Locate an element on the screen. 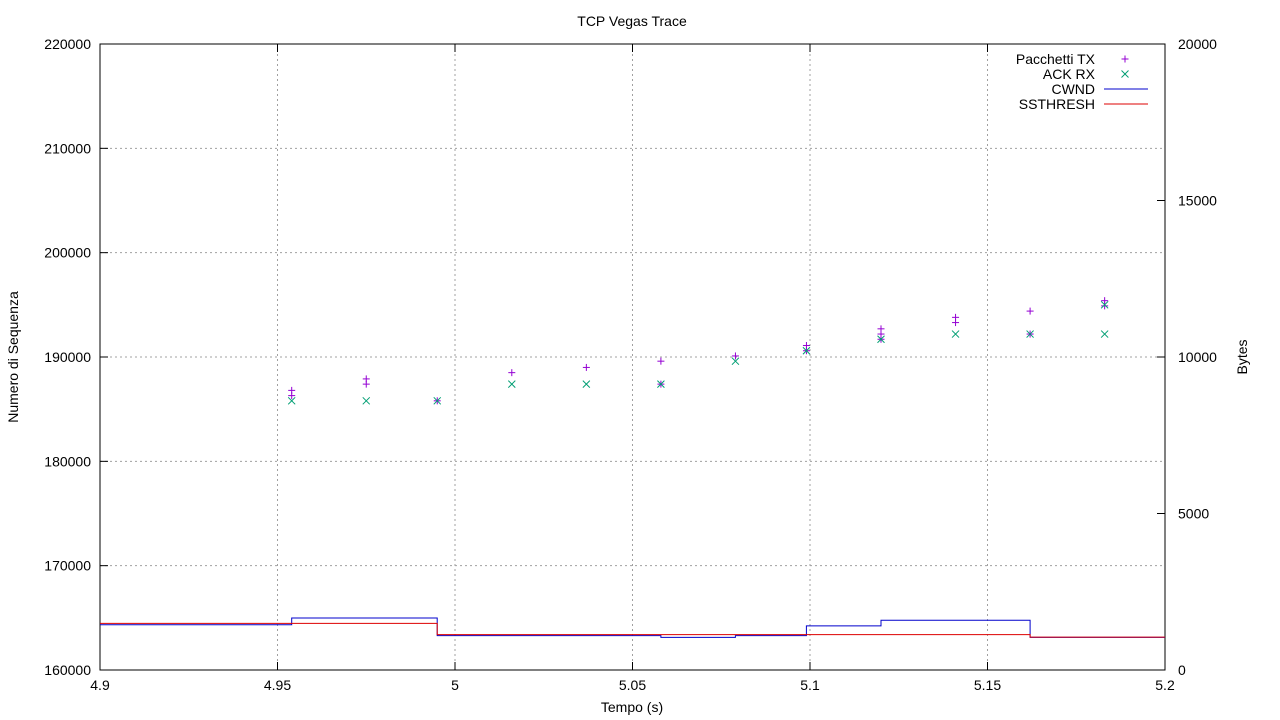 The image size is (1280, 720). legend-swatch-ack-rx is located at coordinates (1125, 74).